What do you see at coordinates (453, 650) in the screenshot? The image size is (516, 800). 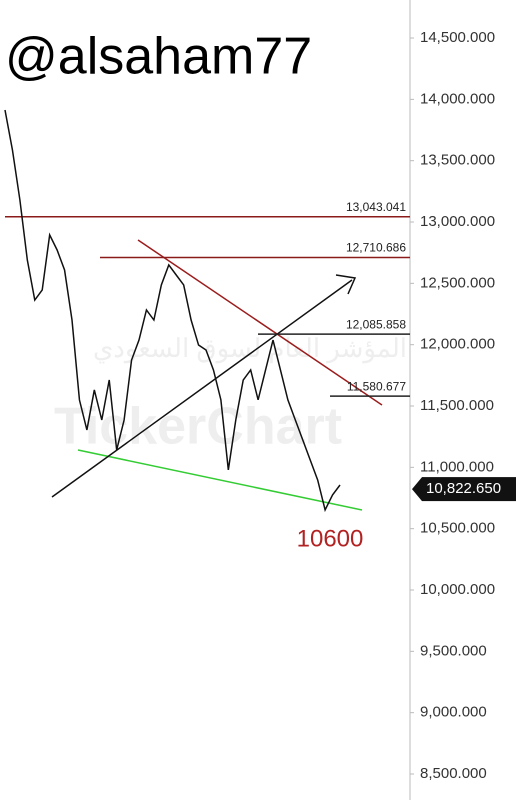 I see `y-tick-label: 9,500.000` at bounding box center [453, 650].